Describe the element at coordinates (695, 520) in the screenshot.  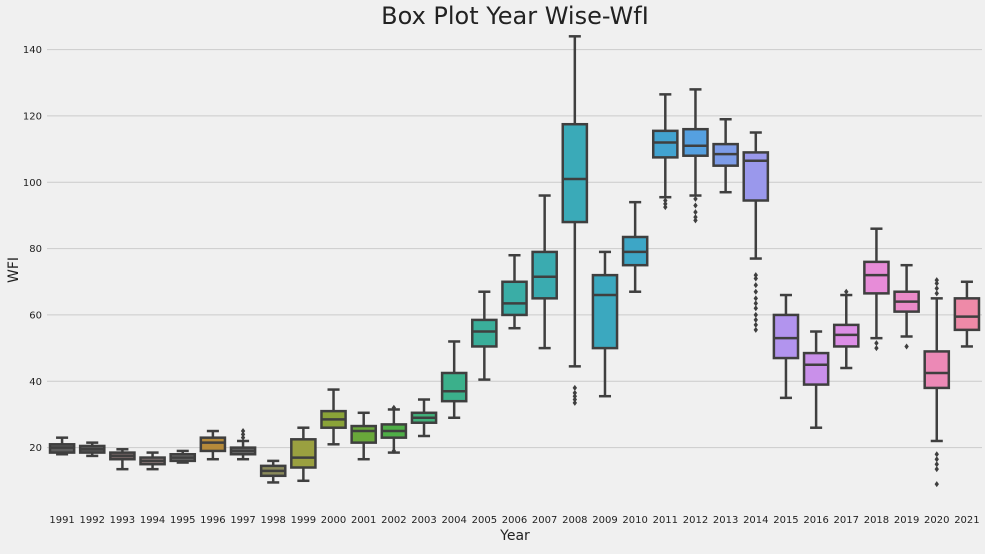
I see `x-tick-label: 2012` at that location.